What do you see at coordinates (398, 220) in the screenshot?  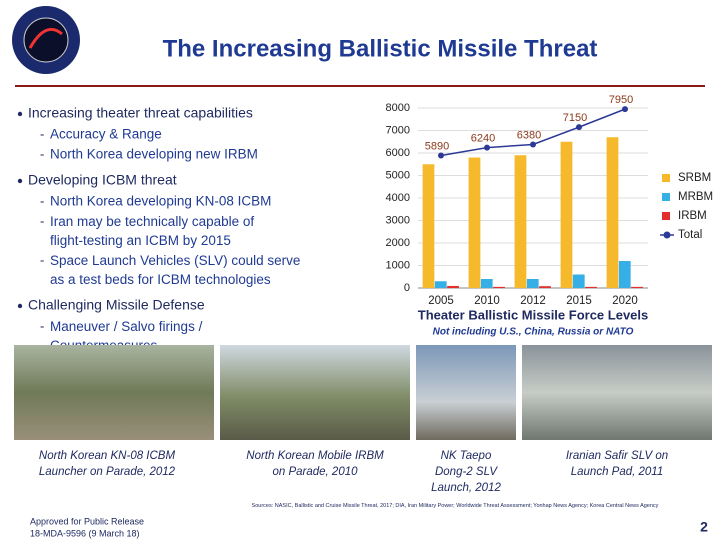 I see `y-tick-label: 3000` at bounding box center [398, 220].